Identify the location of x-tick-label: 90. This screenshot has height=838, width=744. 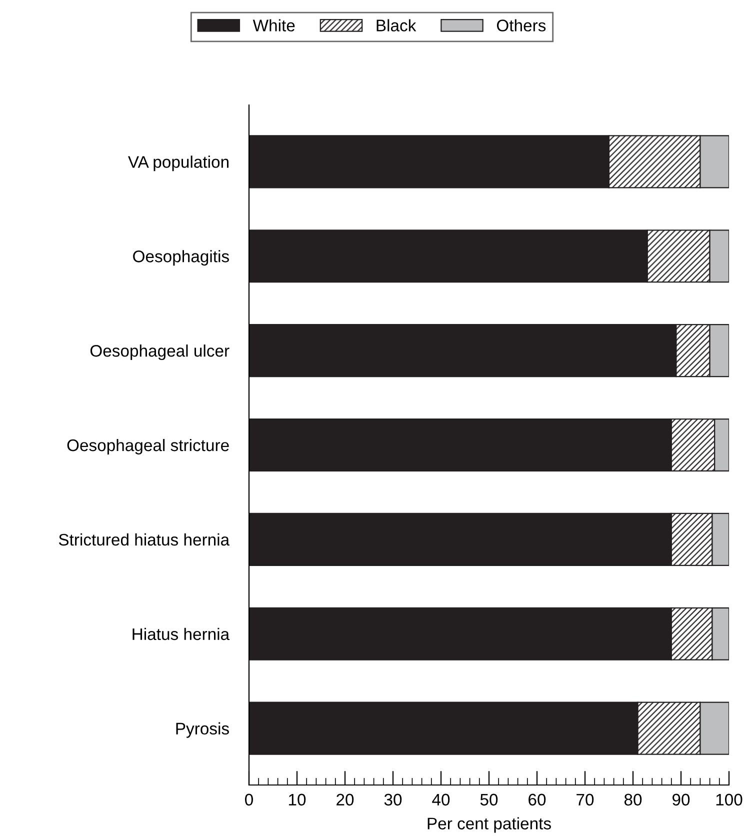
(681, 800).